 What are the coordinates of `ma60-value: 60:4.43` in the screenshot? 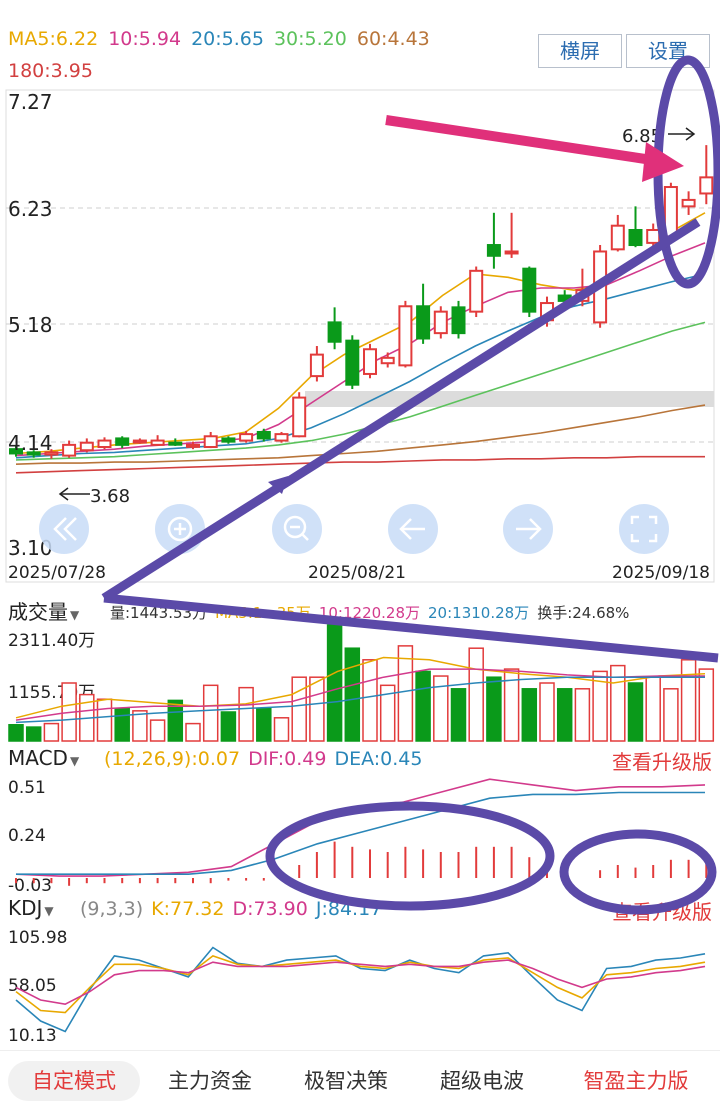 It's located at (393, 39).